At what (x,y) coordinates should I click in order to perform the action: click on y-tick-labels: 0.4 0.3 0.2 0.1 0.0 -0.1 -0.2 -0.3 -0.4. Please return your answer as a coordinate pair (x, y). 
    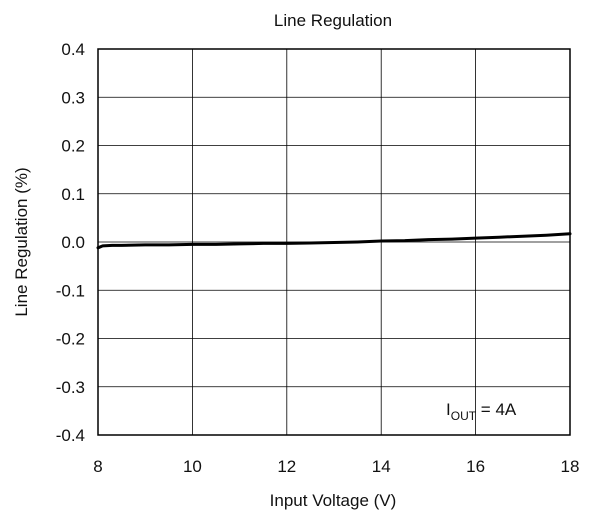
    Looking at the image, I should click on (70, 242).